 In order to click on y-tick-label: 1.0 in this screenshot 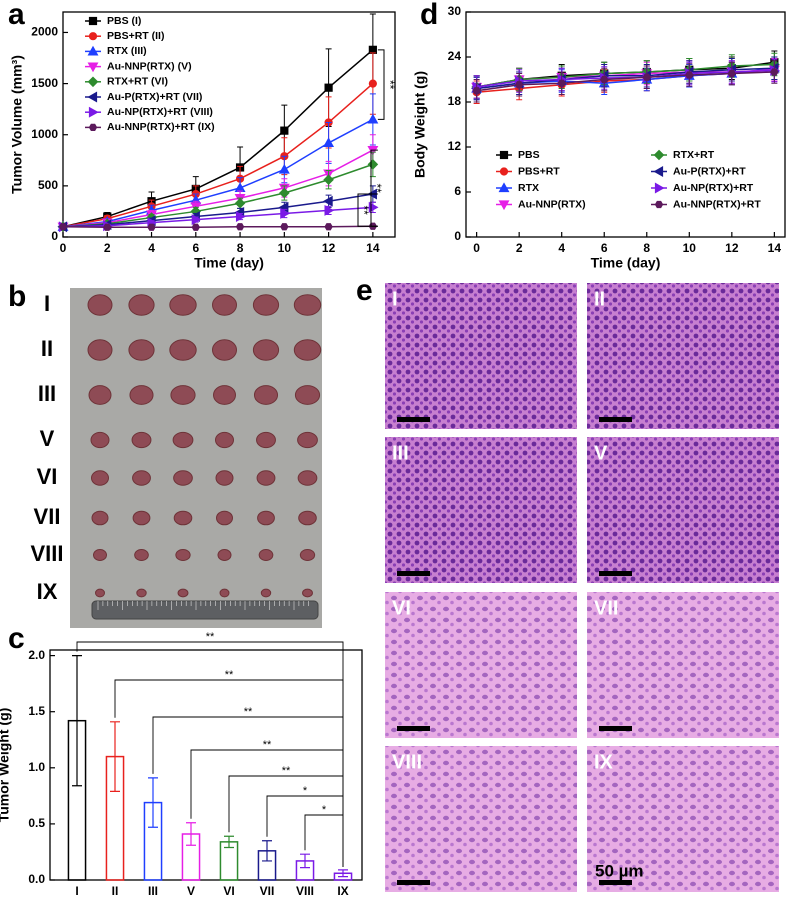, I will do `click(36, 767)`.